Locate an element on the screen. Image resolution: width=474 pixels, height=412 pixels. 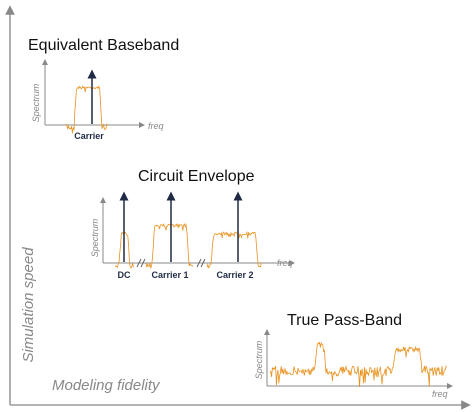
marker-label: Carrier 1 is located at coordinates (169, 275).